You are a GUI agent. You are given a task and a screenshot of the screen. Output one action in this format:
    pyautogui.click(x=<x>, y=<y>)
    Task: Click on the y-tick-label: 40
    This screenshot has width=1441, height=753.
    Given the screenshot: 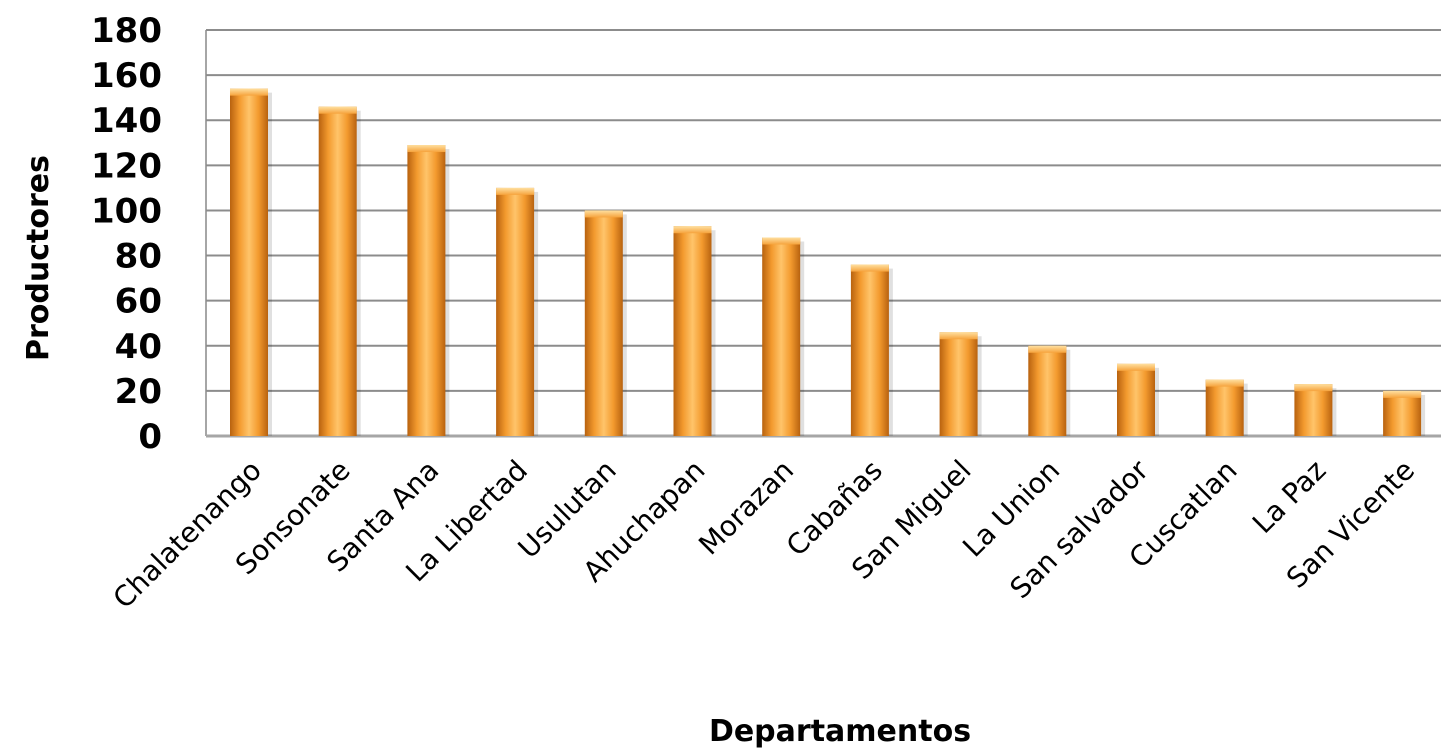 What is the action you would take?
    pyautogui.click(x=138, y=347)
    